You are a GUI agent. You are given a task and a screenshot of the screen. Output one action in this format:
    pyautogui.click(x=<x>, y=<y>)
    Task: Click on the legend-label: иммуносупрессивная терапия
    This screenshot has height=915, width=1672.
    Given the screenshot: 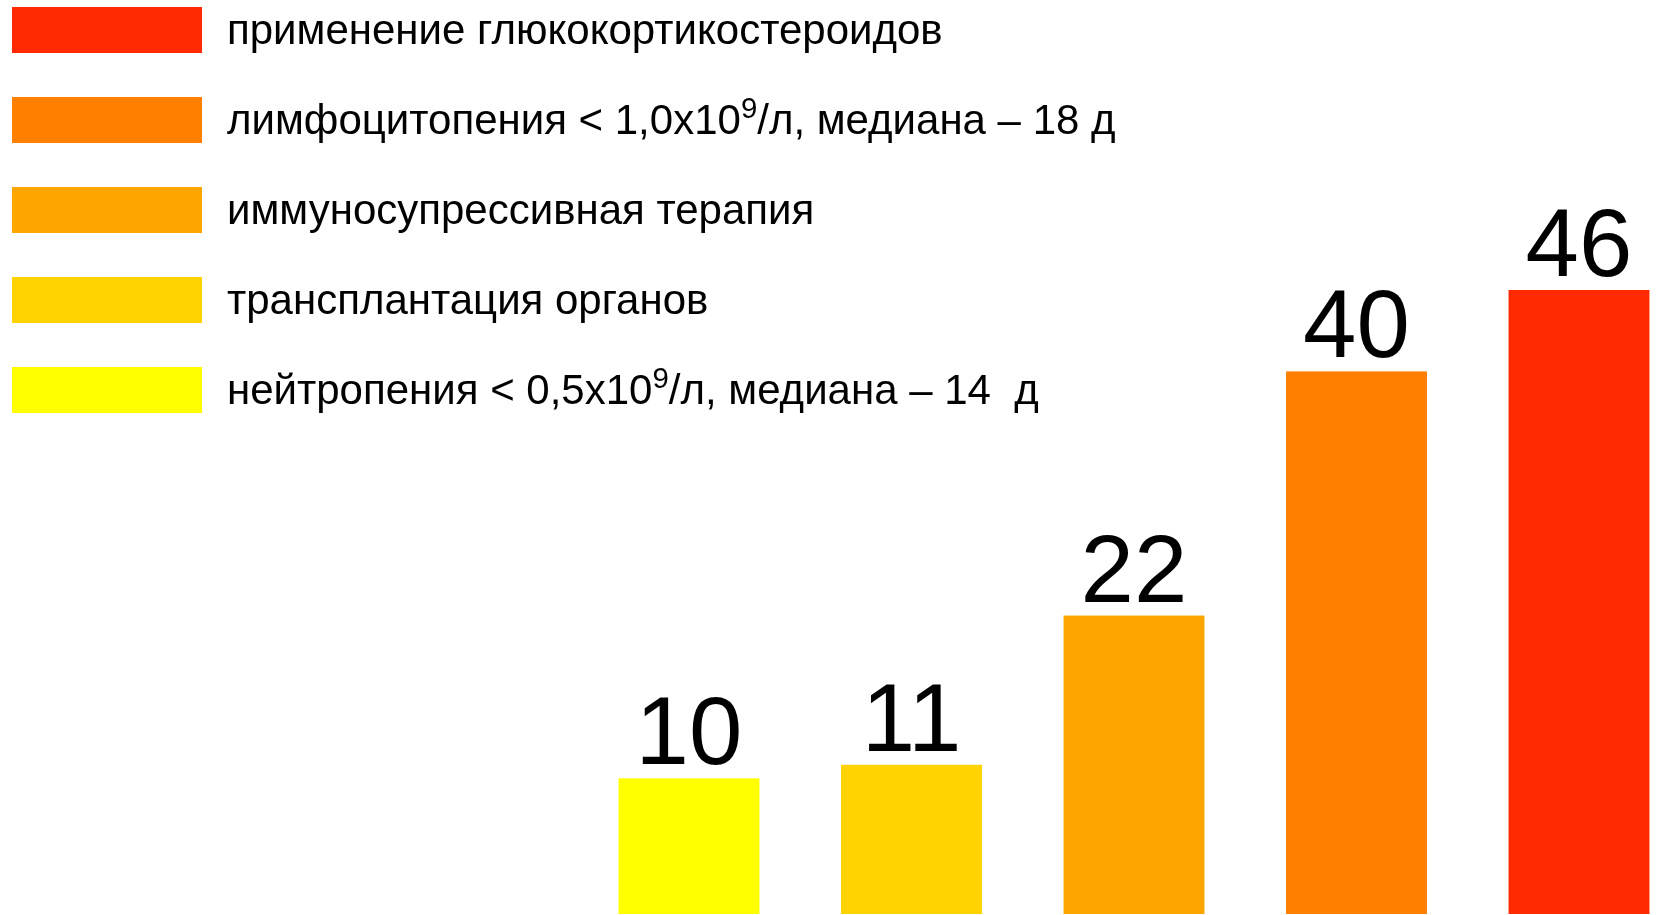 What is the action you would take?
    pyautogui.click(x=521, y=209)
    